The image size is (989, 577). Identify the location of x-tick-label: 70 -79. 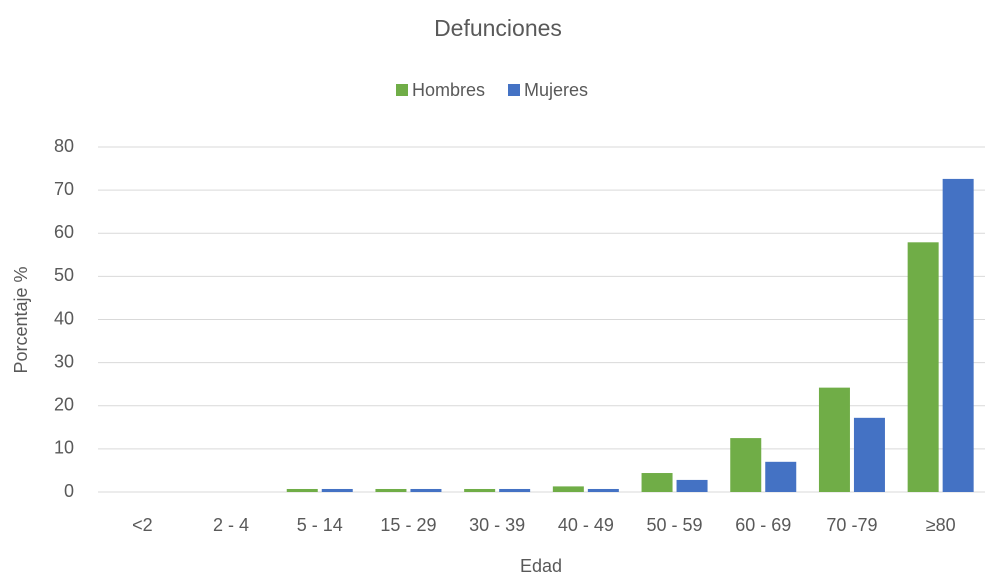
(851, 525).